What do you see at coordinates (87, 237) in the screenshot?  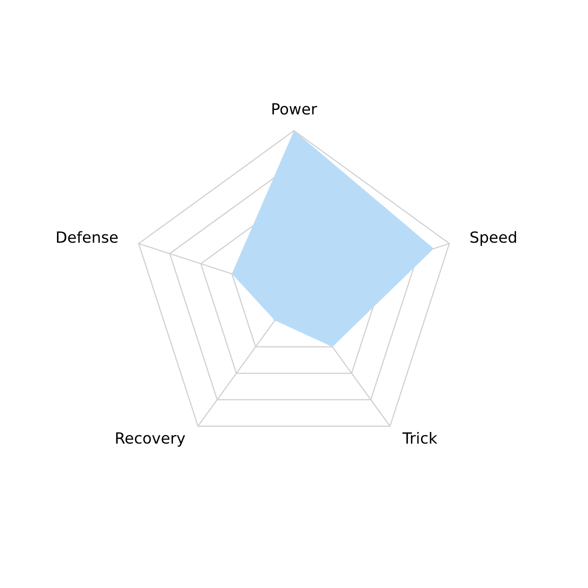 I see `spoke-label: Defense` at bounding box center [87, 237].